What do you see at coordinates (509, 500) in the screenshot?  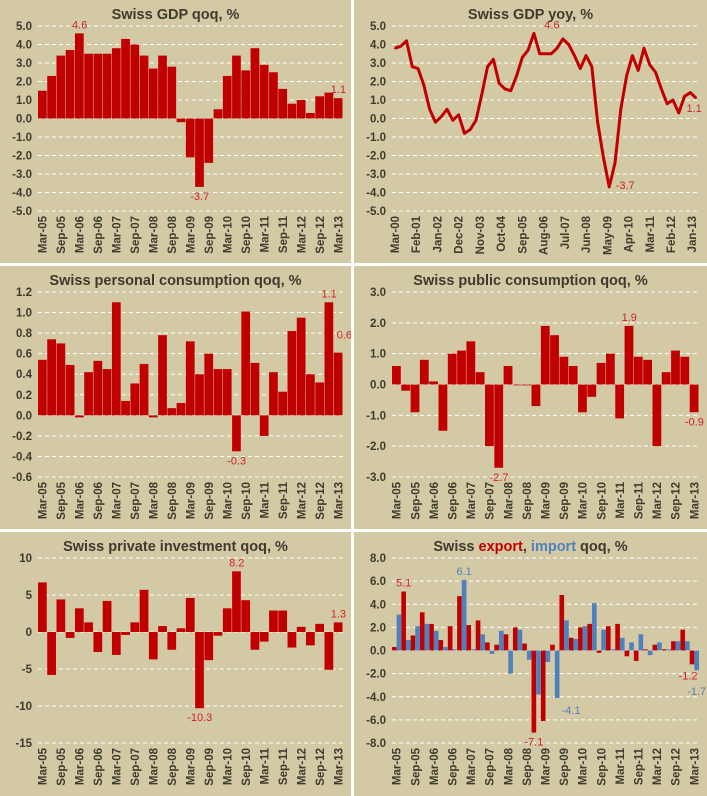 I see `x-tick-label: Mar-08` at bounding box center [509, 500].